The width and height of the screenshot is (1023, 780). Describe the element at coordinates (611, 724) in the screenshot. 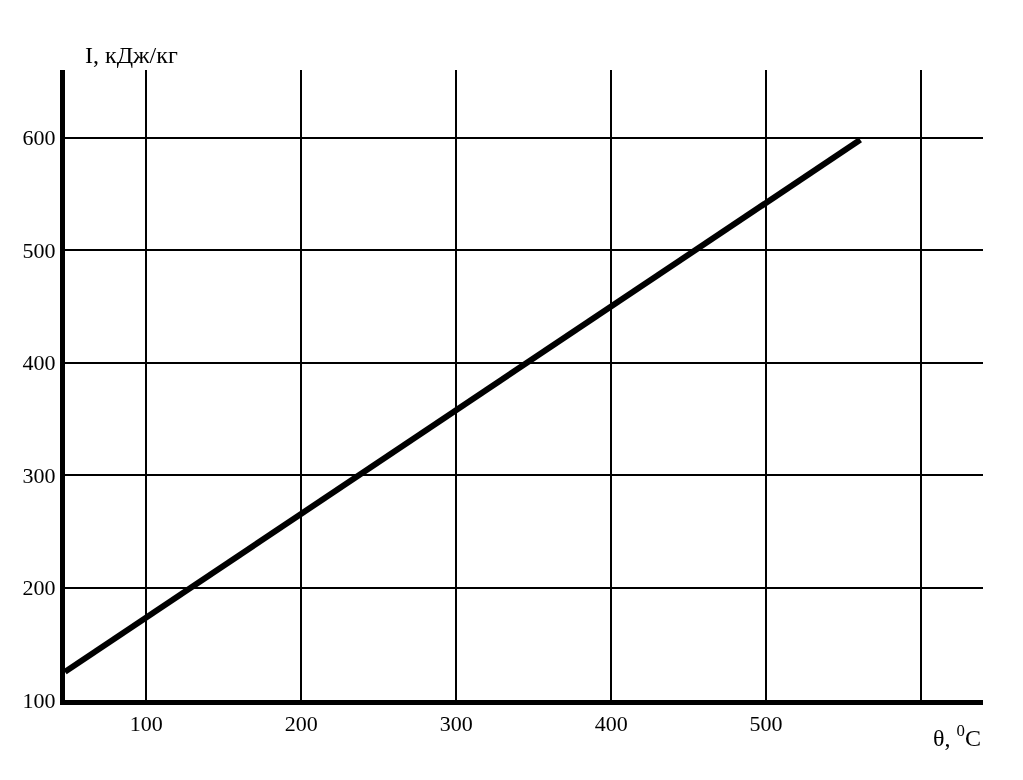

I see `x-tick-label: 400` at that location.